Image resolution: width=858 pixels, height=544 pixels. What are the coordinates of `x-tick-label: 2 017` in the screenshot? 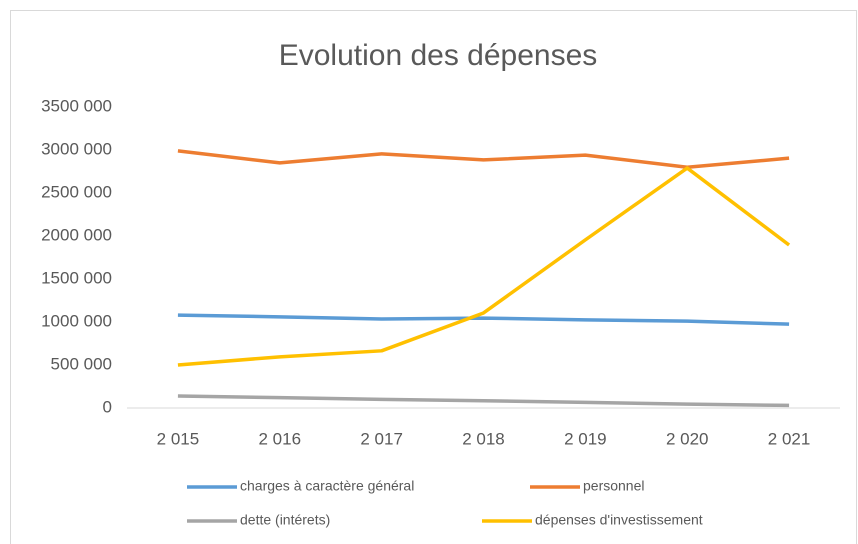 It's located at (381, 438).